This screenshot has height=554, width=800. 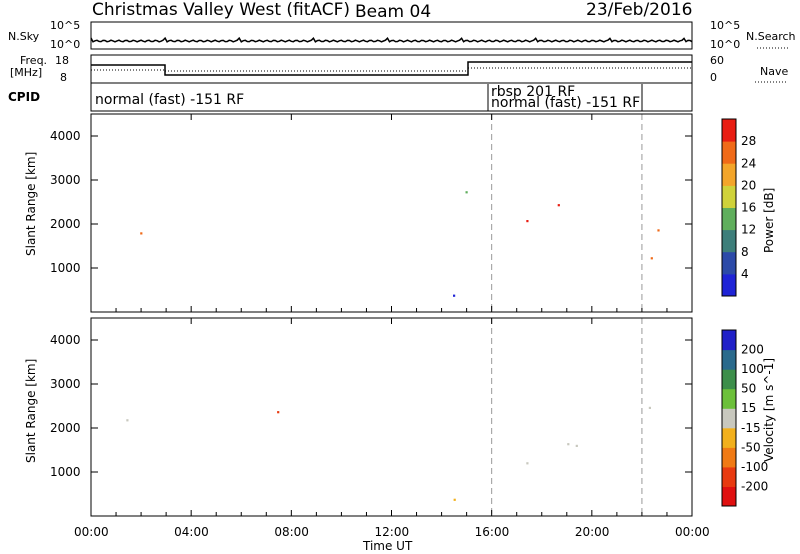 I want to click on power-colorbar-label: Power [dB], so click(x=769, y=220).